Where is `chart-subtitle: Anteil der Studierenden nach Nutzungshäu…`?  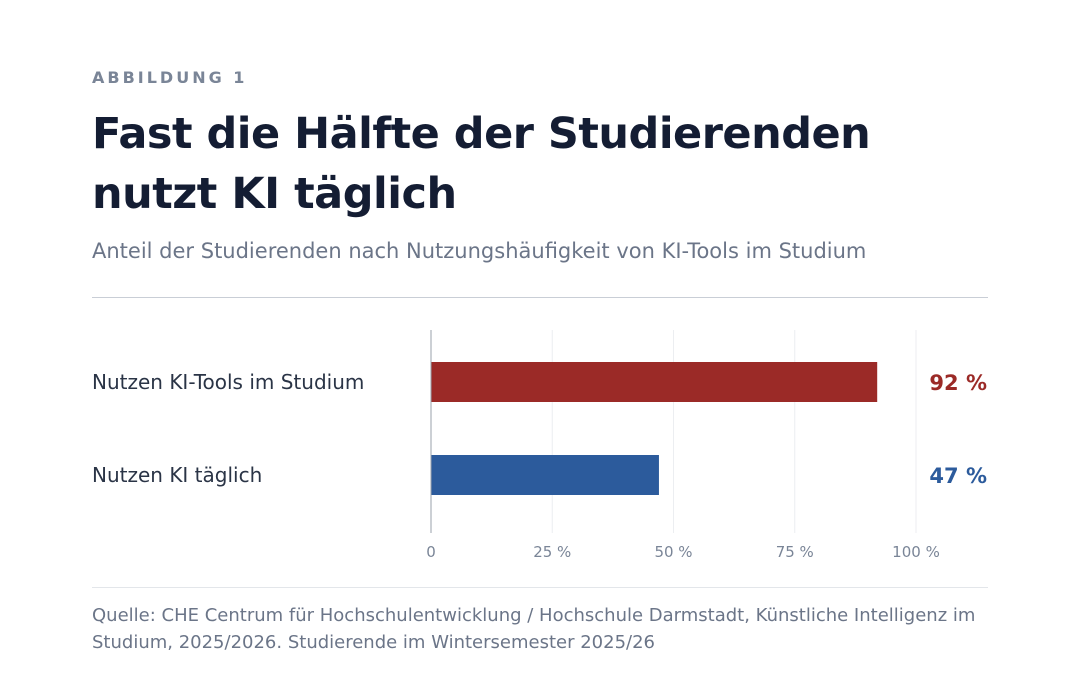
chart-subtitle: Anteil der Studierenden nach Nutzungshäu… is located at coordinates (479, 251).